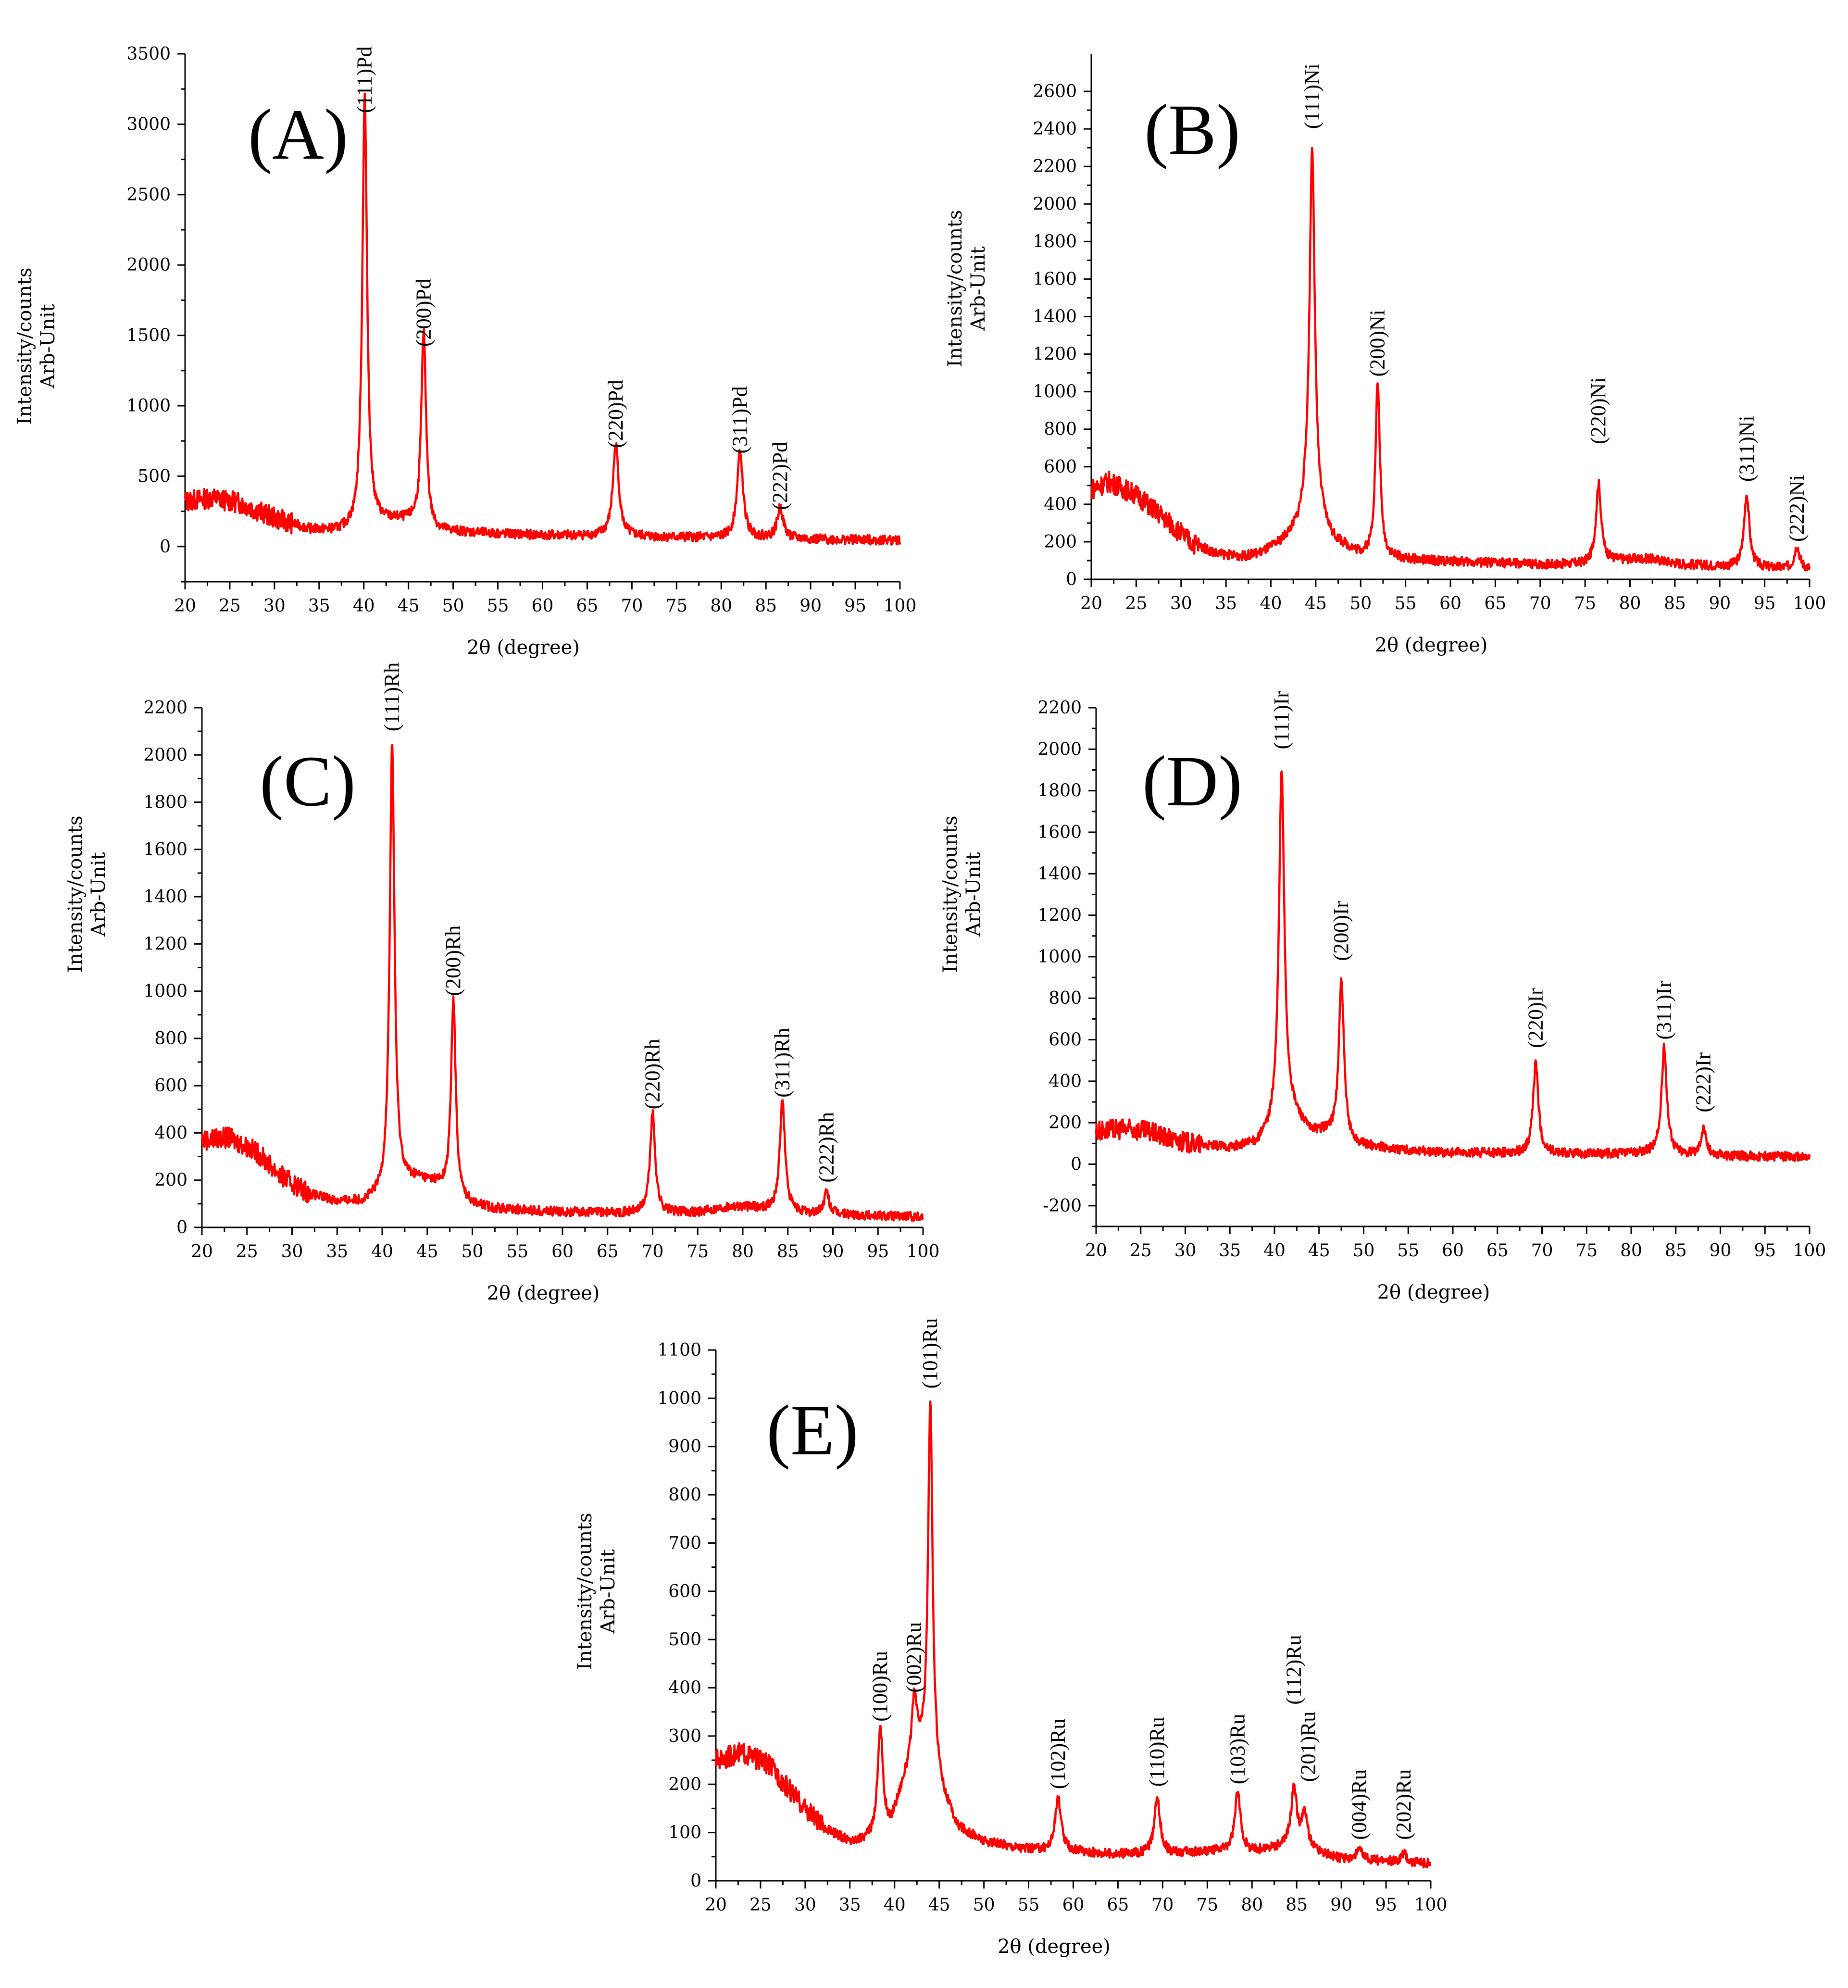 This screenshot has height=1988, width=1848. Describe the element at coordinates (1282, 721) in the screenshot. I see `peak-label: (111)Ir` at that location.